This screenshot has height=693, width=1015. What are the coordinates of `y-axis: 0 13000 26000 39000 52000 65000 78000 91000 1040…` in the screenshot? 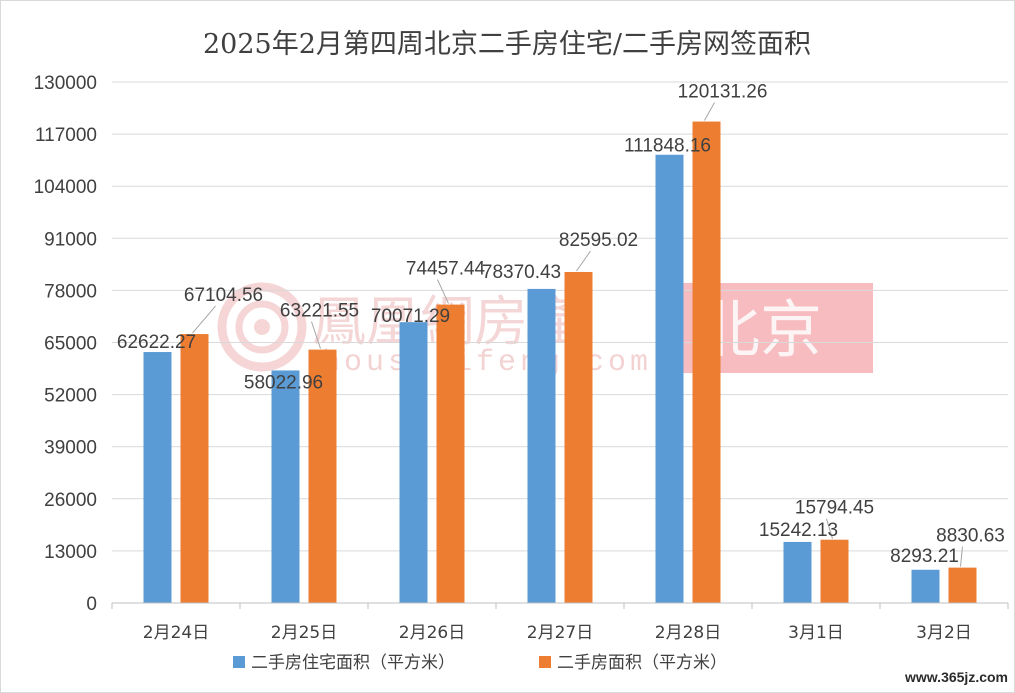 It's located at (65, 344).